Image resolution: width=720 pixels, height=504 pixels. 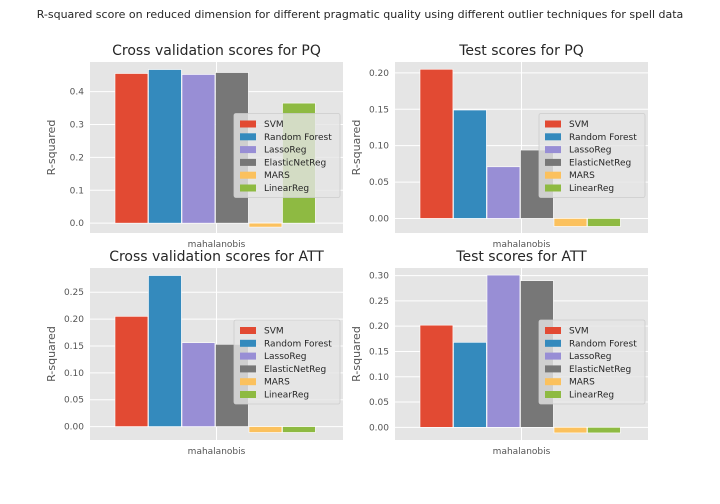 What do you see at coordinates (77, 125) in the screenshot?
I see `y-tick-label: 0.3` at bounding box center [77, 125].